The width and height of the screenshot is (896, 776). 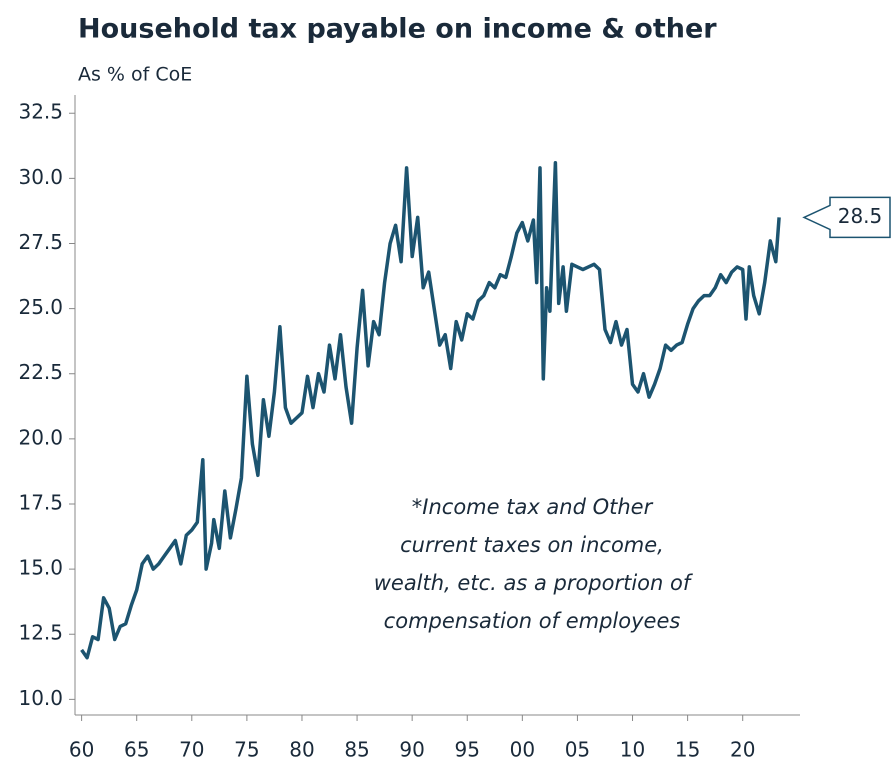 I want to click on x-tick-label: 20, so click(x=742, y=750).